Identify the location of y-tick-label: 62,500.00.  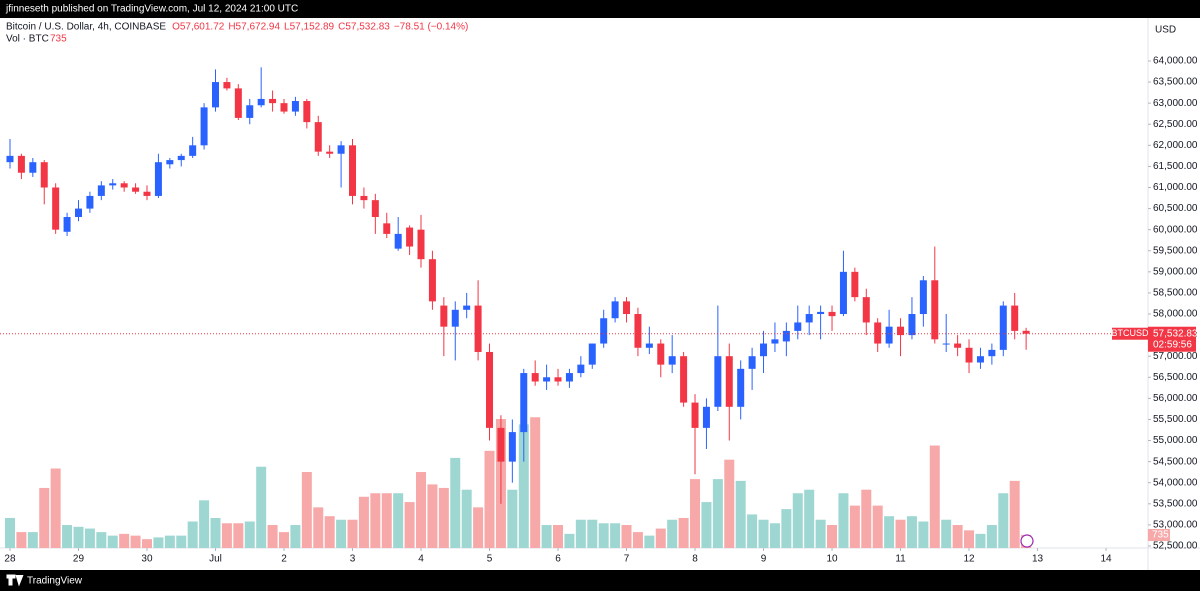
(1175, 124).